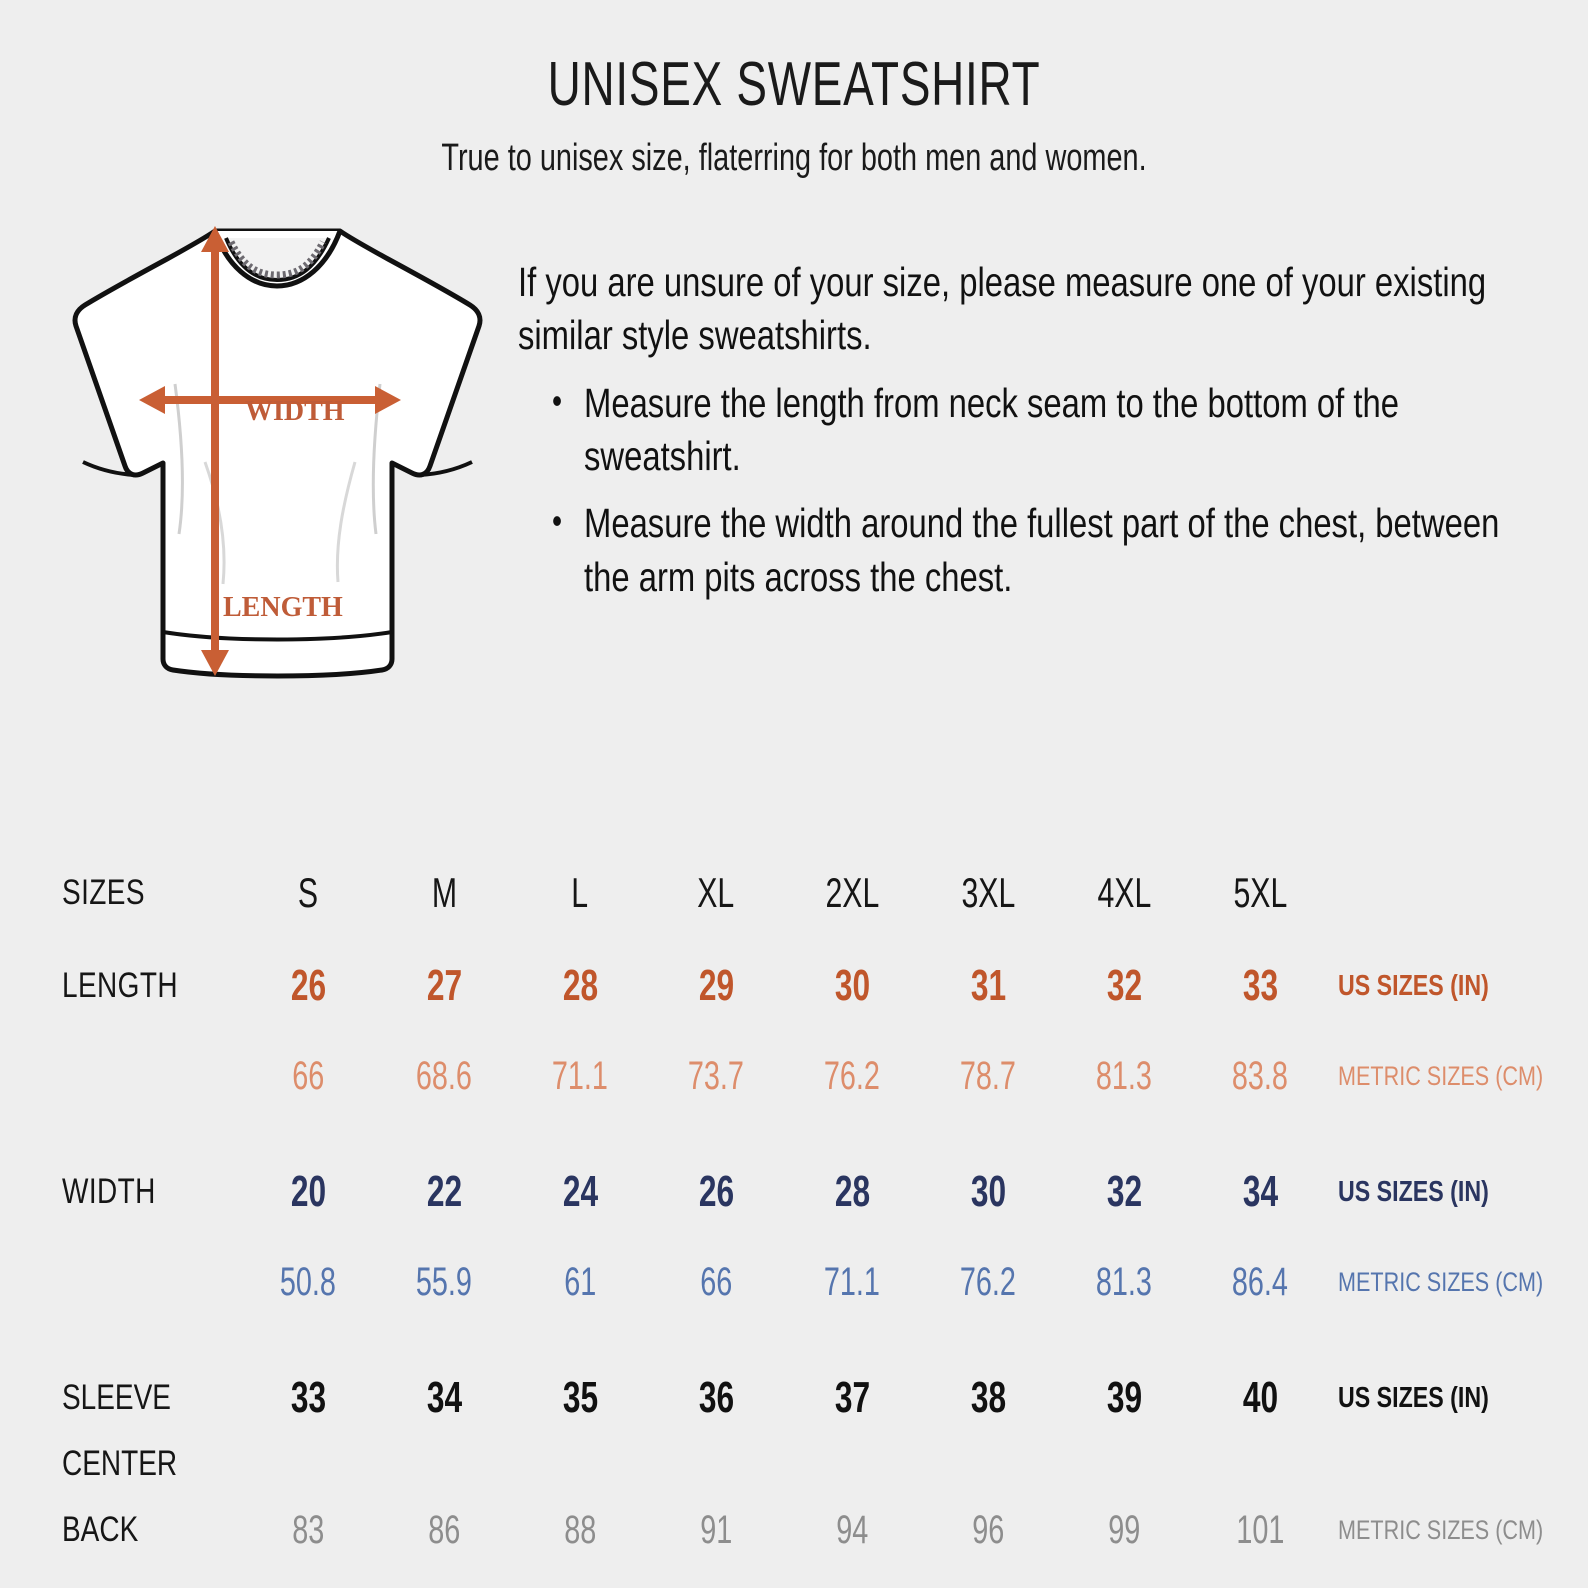 The height and width of the screenshot is (1588, 1588). Describe the element at coordinates (1458, 893) in the screenshot. I see `table-header-unit-spacer` at that location.